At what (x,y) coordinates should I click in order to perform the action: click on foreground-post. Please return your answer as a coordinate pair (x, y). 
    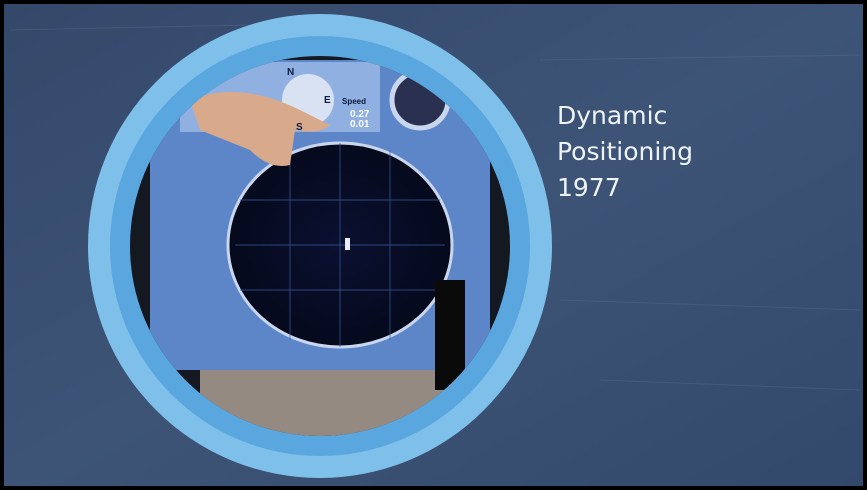
    Looking at the image, I should click on (450, 335).